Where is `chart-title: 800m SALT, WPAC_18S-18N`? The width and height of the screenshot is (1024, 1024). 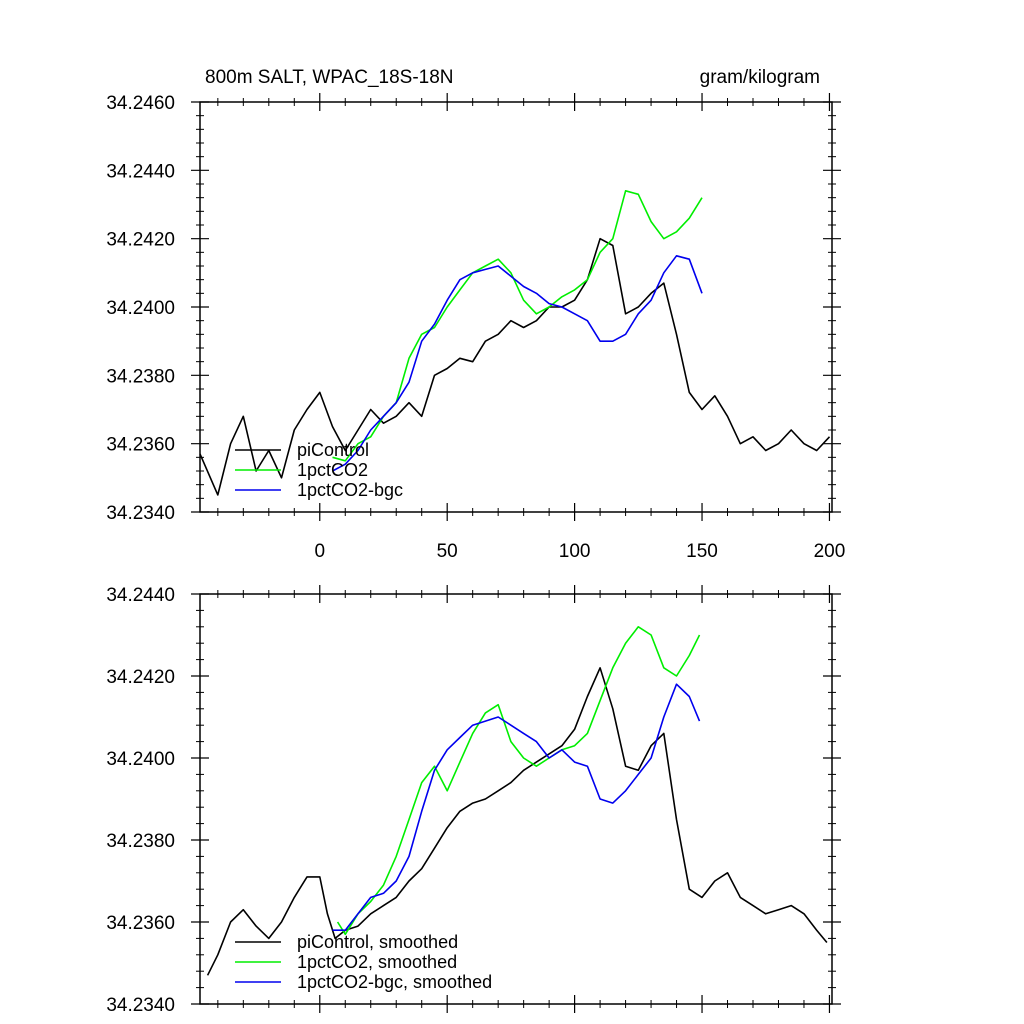
chart-title: 800m SALT, WPAC_18S-18N is located at coordinates (329, 77).